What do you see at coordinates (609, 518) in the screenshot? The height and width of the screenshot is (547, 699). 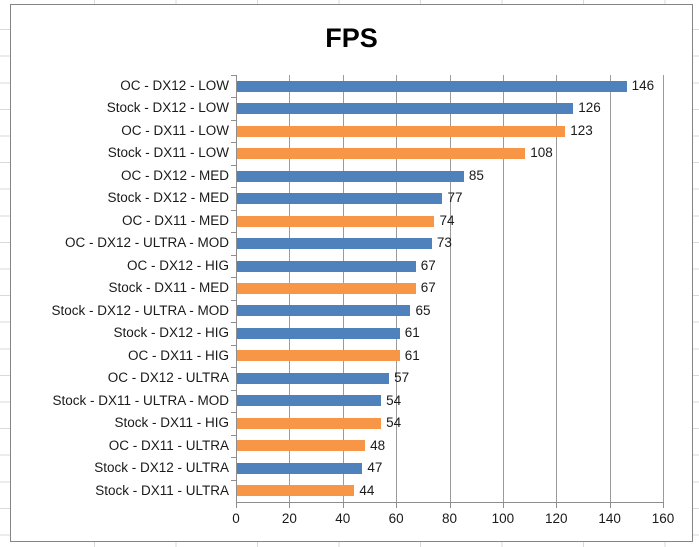 I see `x-tick-label: 140` at bounding box center [609, 518].